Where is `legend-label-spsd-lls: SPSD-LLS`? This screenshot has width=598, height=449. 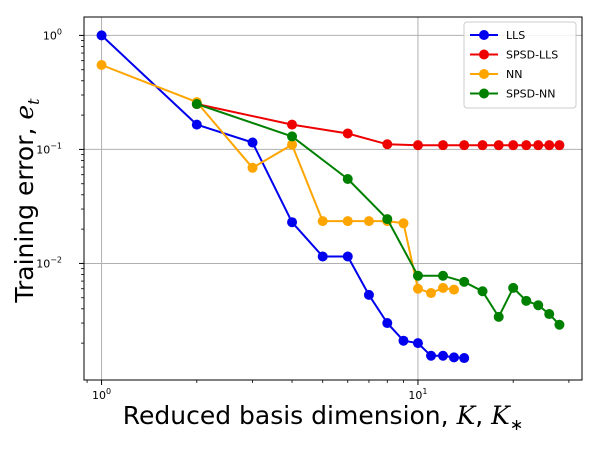
legend-label-spsd-lls: SPSD-LLS is located at coordinates (532, 55).